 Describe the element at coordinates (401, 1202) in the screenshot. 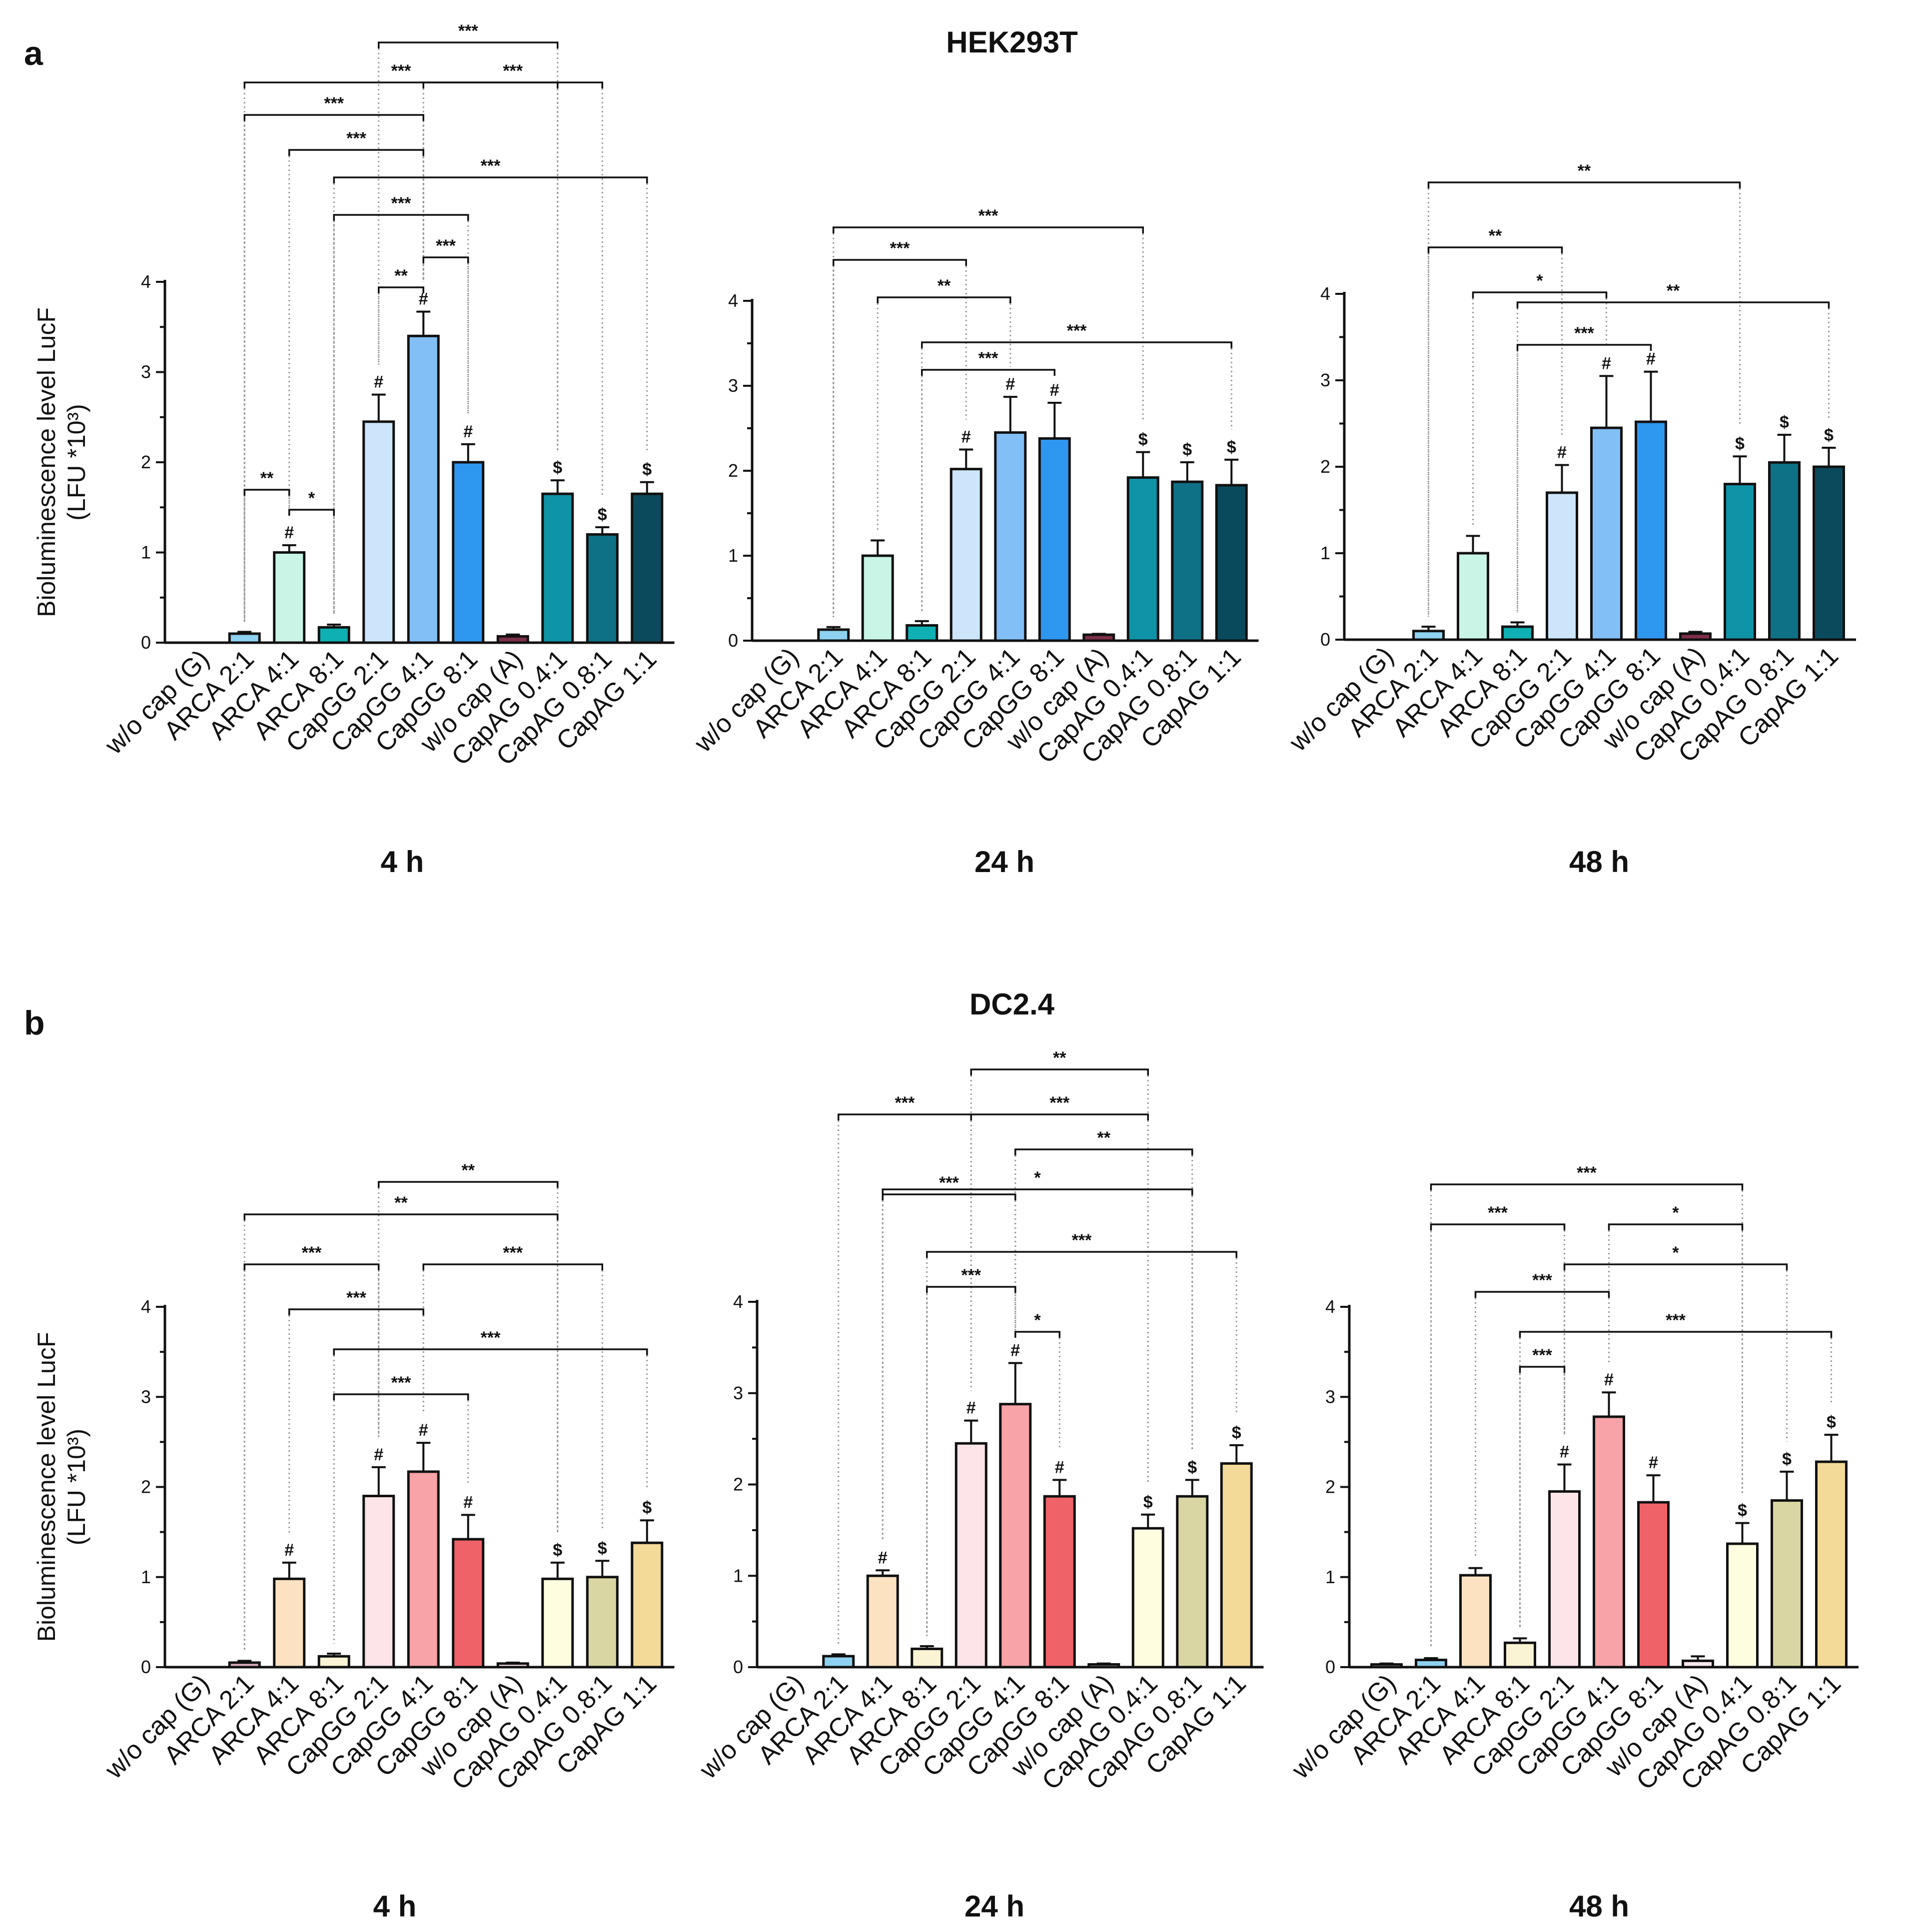

I see `bracket-label: **` at that location.